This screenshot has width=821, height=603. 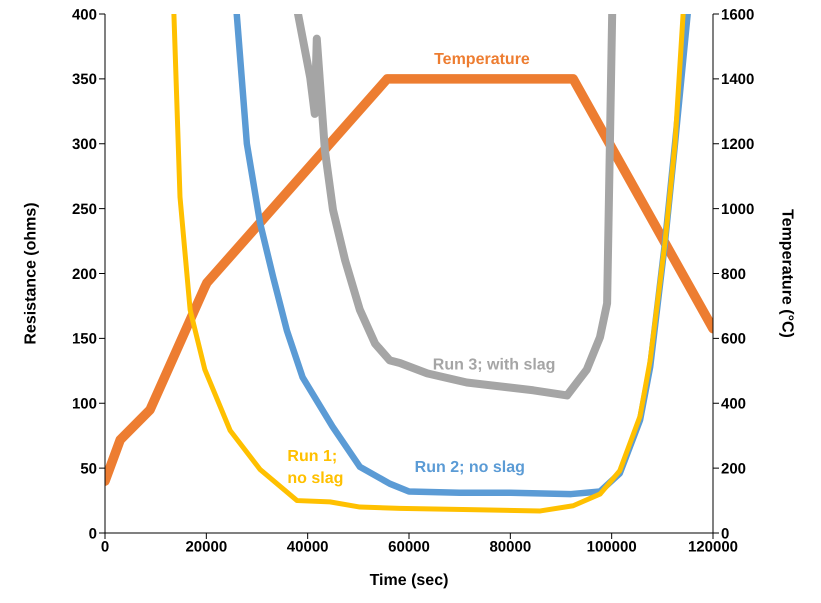 I want to click on y-tick-label: 50, so click(x=88, y=469).